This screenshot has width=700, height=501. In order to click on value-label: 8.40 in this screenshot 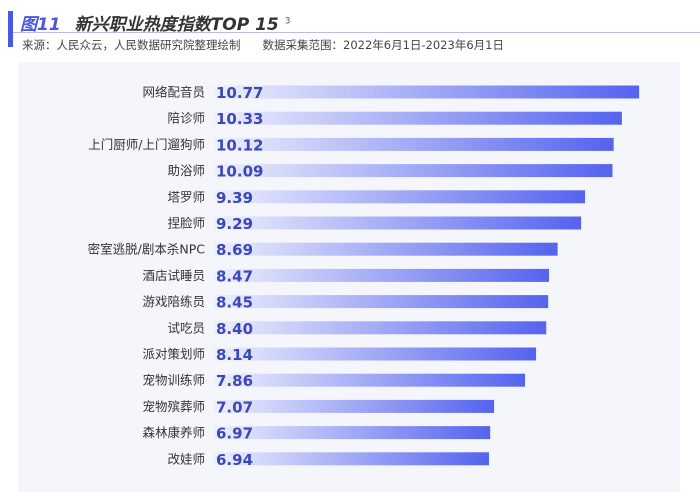, I will do `click(234, 329)`.